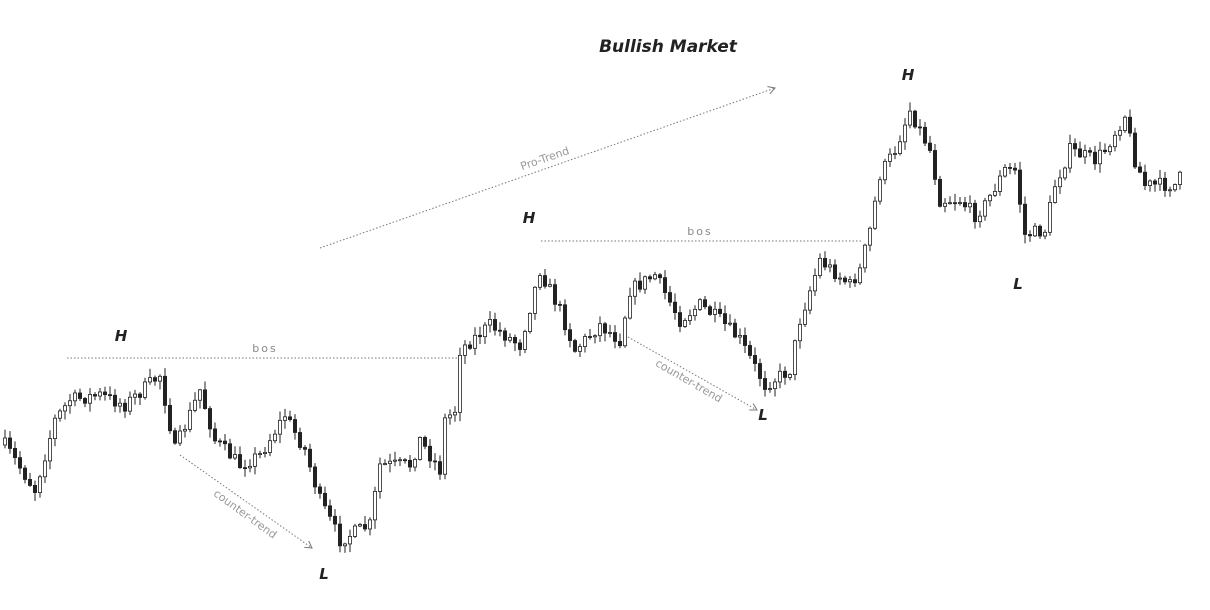 The width and height of the screenshot is (1210, 610). What do you see at coordinates (264, 348) in the screenshot?
I see `bos-label: bos` at bounding box center [264, 348].